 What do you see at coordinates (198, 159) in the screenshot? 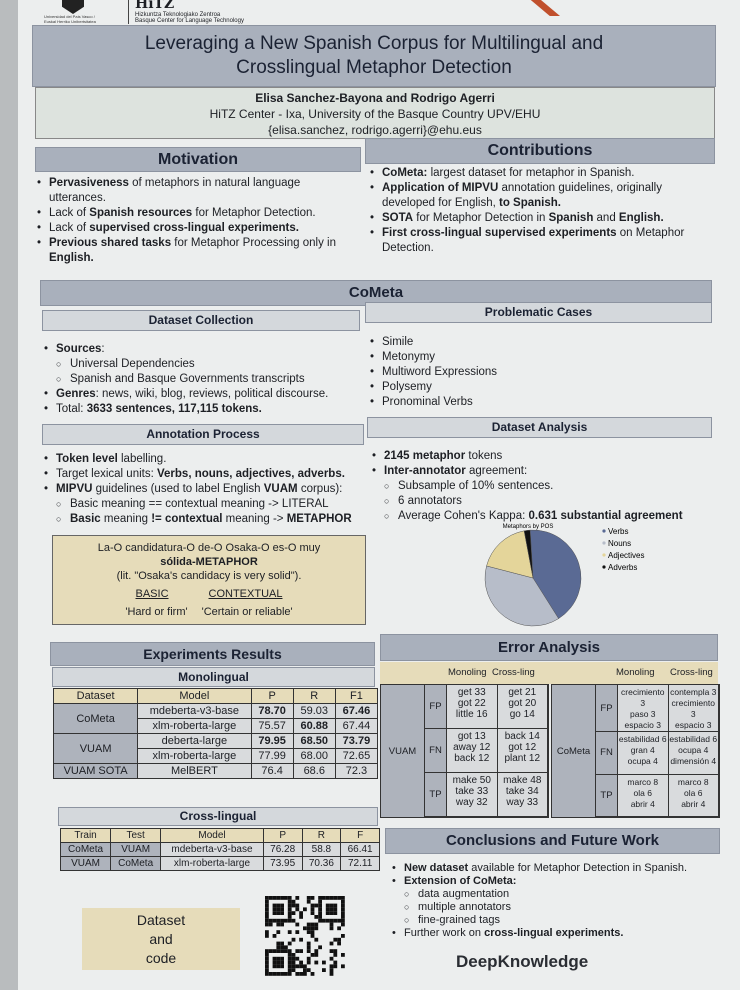
I see `motivation-heading: Motivation` at bounding box center [198, 159].